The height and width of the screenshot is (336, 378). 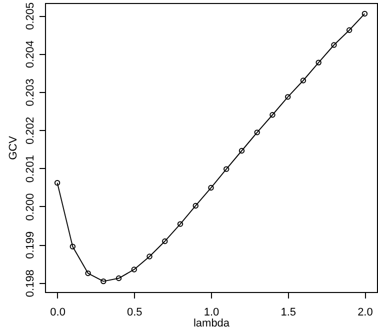 I want to click on y-tick-label: 0.204, so click(x=30, y=54).